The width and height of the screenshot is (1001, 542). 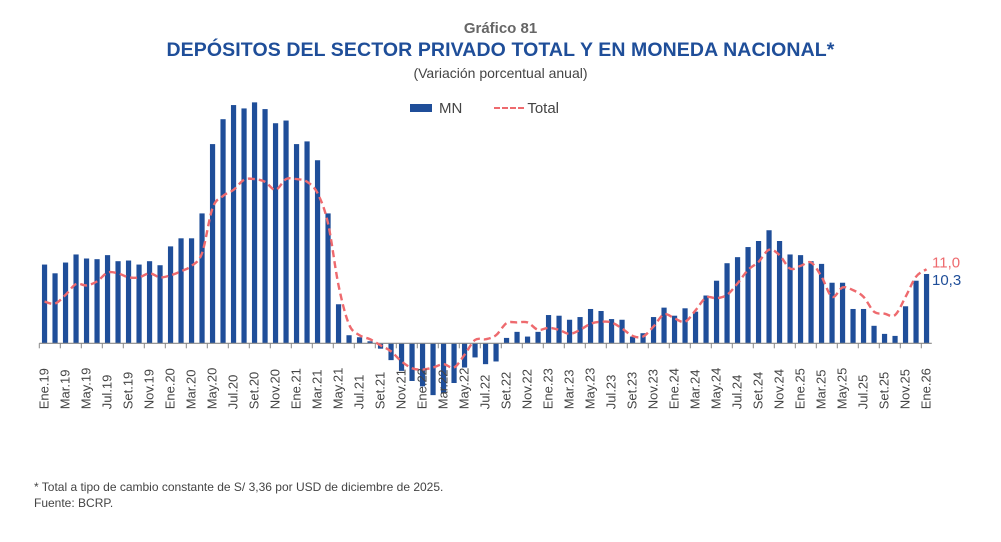 I want to click on x-tick-label: Mar.22, so click(x=443, y=390).